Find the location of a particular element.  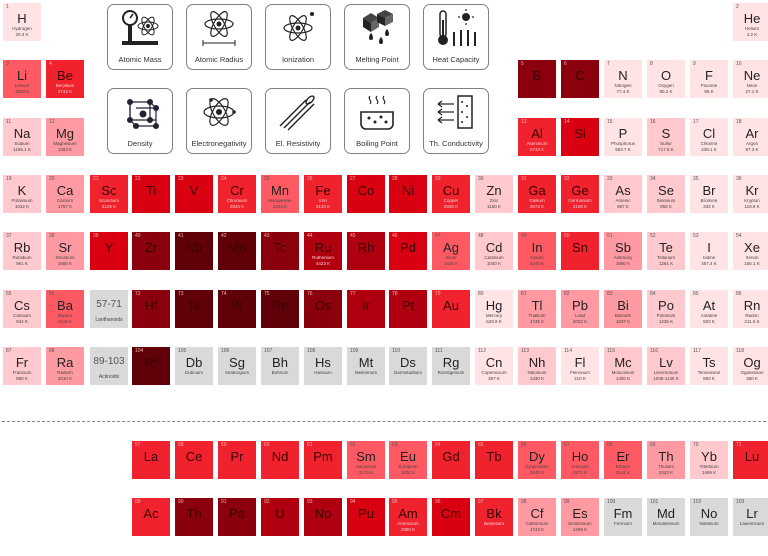

element-tc-43: 43 Tc is located at coordinates (280, 251).